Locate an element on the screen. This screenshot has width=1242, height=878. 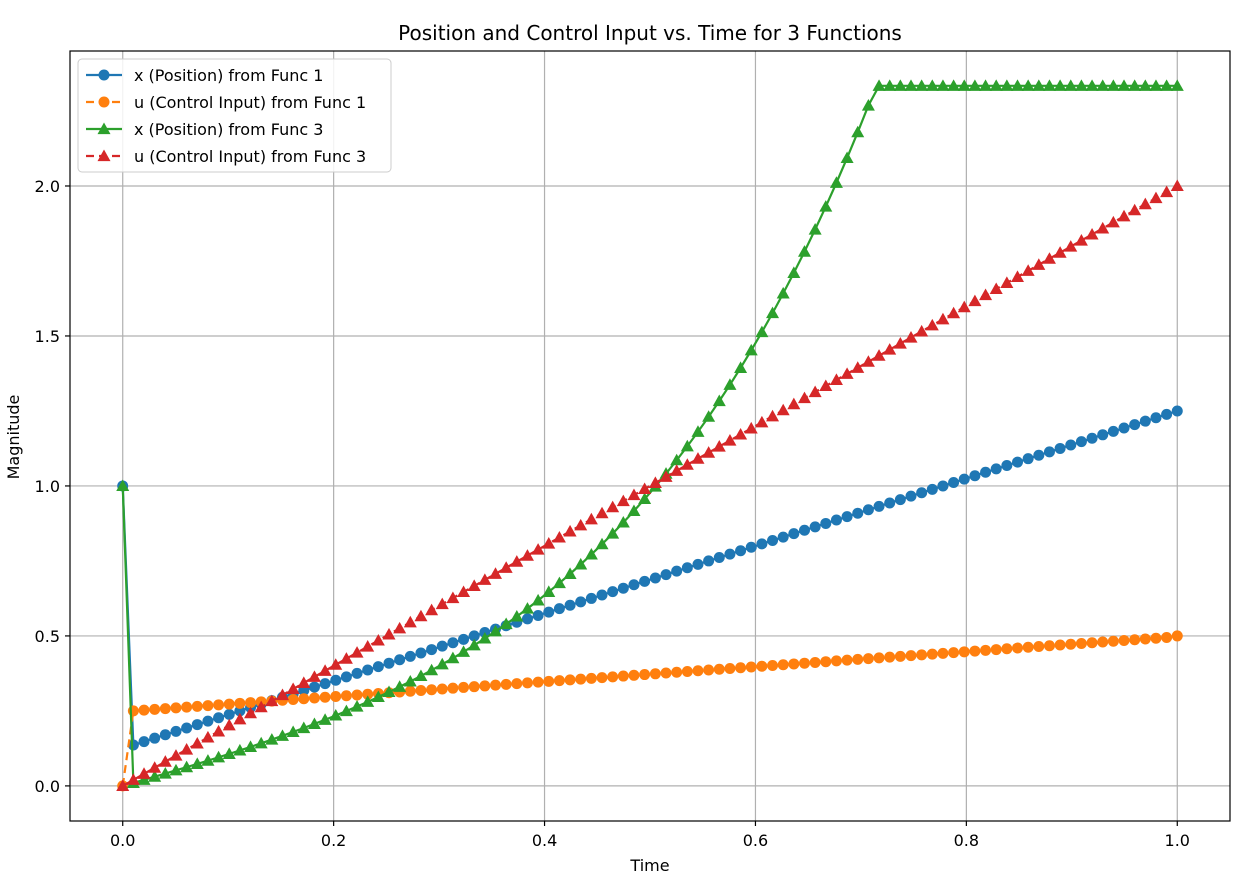
legend-label: u (Control Input) from Func 3 is located at coordinates (250, 156).